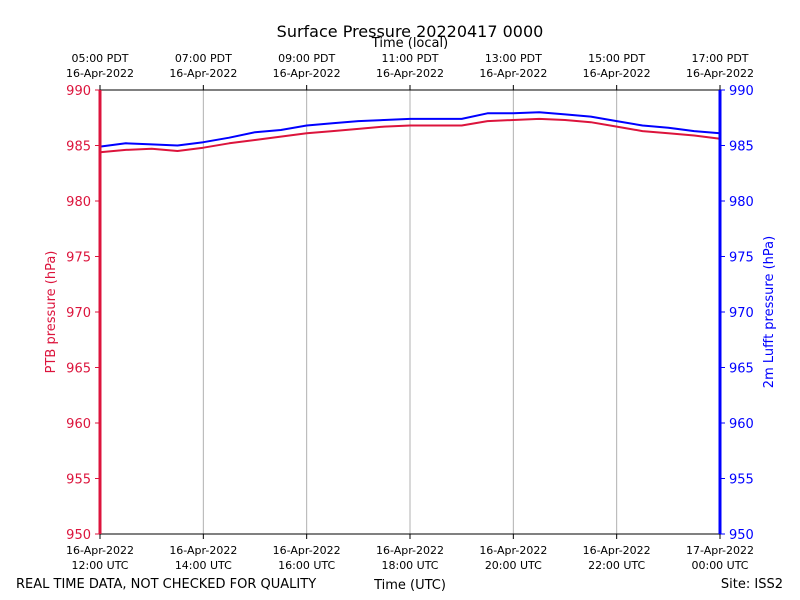  Describe the element at coordinates (409, 58) in the screenshot. I see `top-tick-label-time: 11:00 PDT` at that location.